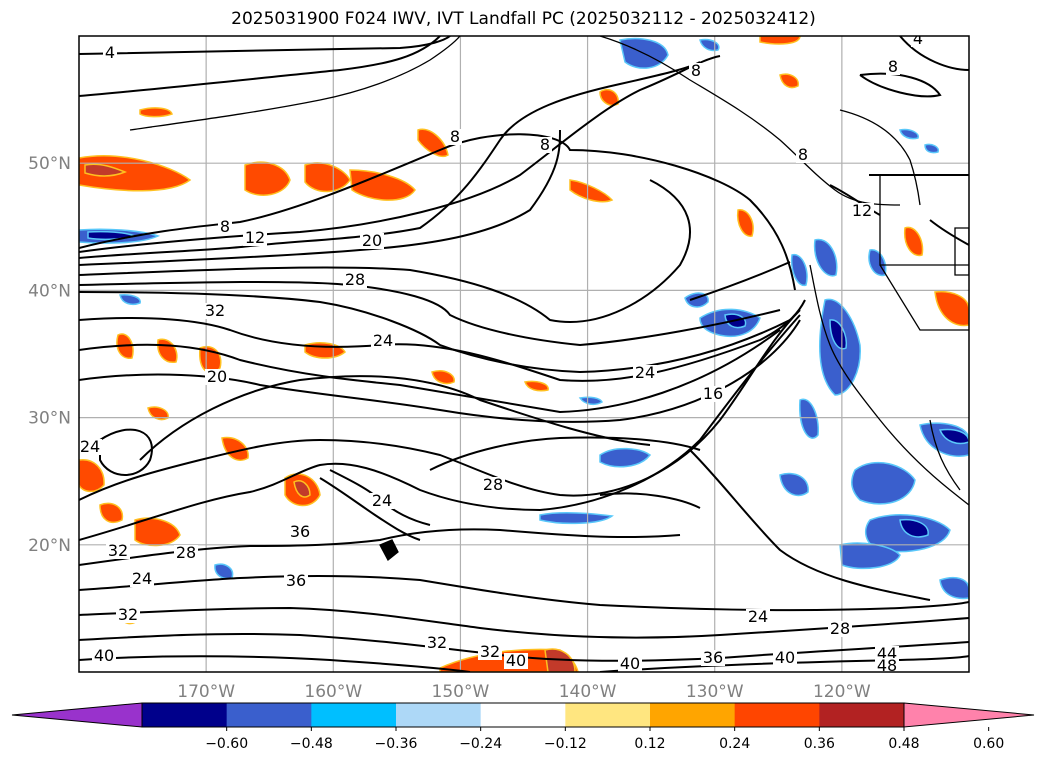 This screenshot has width=1047, height=765. I want to click on lon-tick-label: 130°W, so click(715, 692).